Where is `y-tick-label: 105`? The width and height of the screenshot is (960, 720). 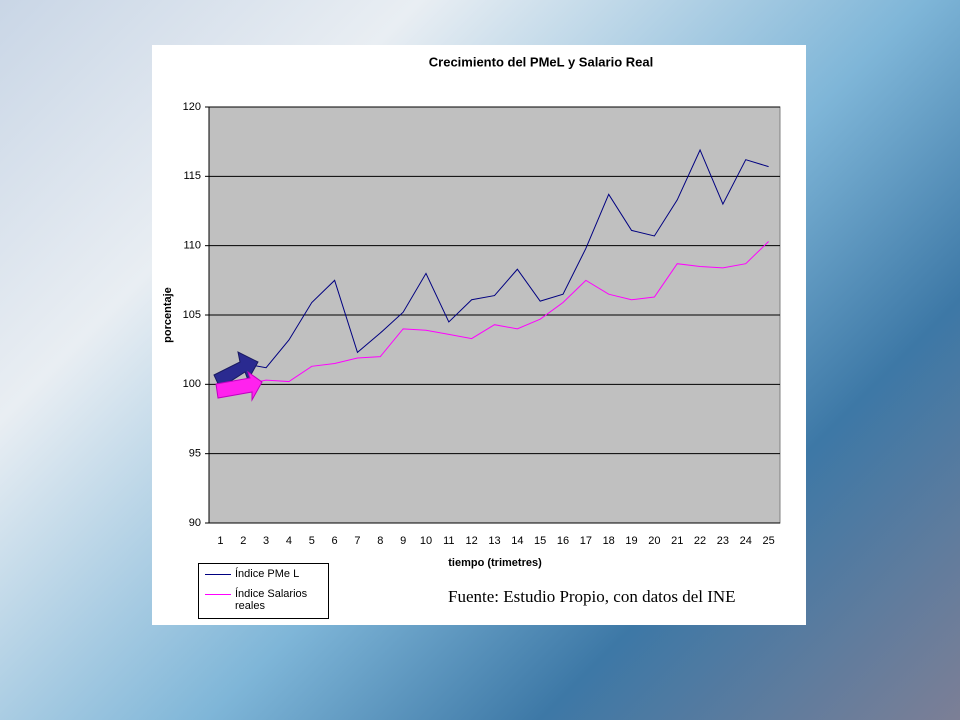
y-tick-label: 105 is located at coordinates (192, 315).